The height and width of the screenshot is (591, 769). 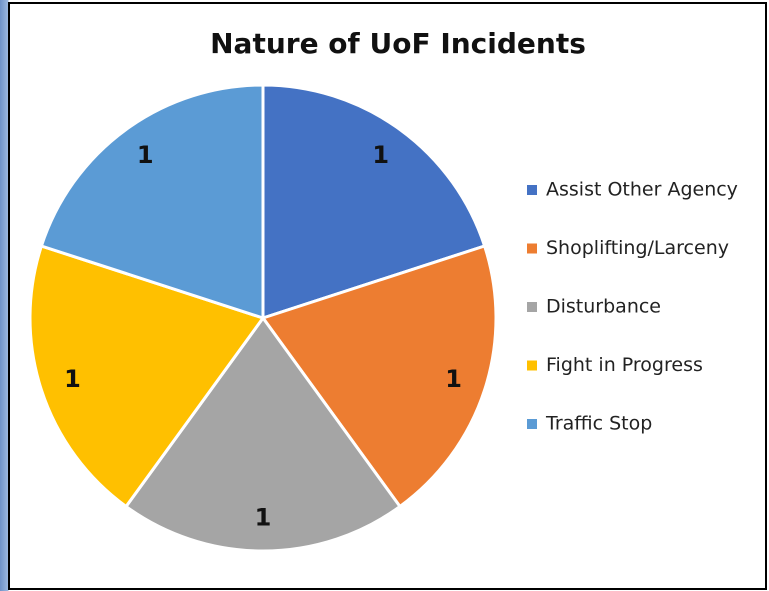 I want to click on legend-label: Assist Other Agency, so click(x=642, y=190).